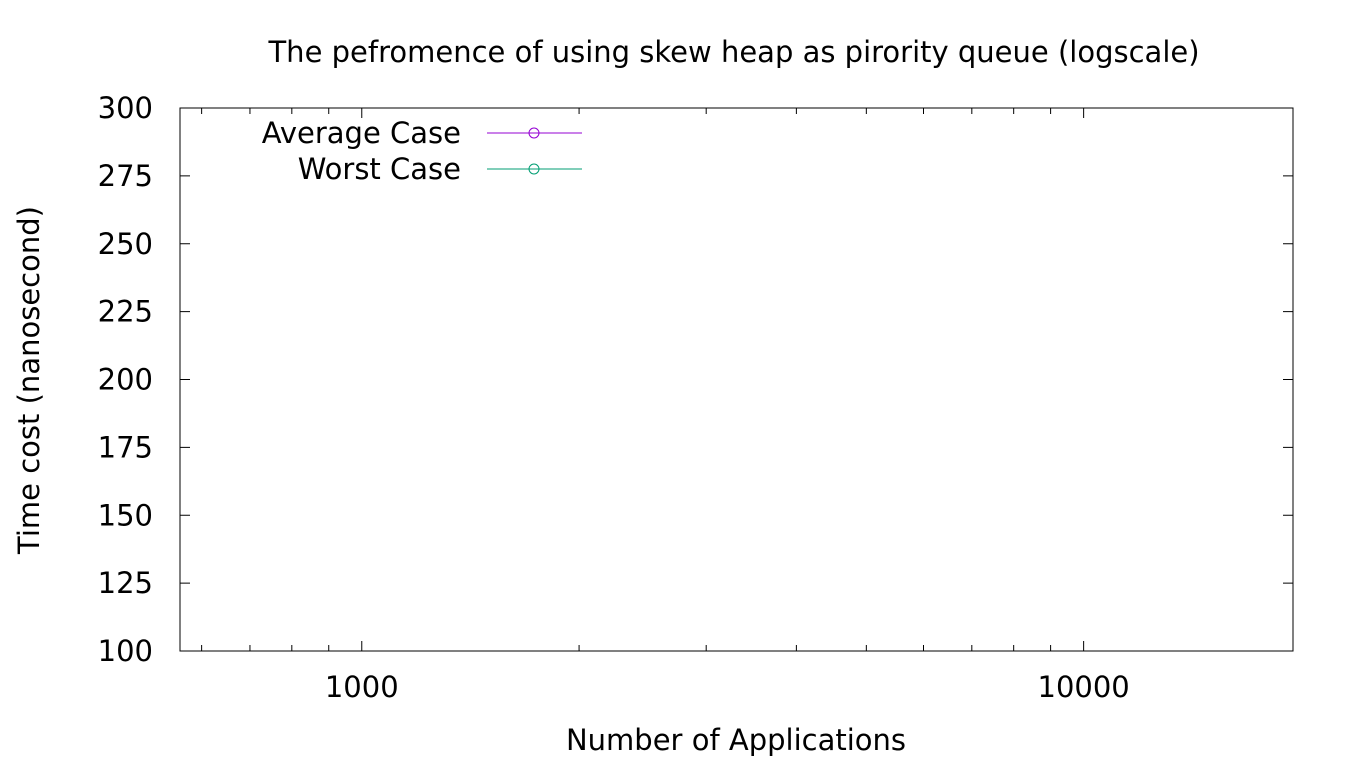 This screenshot has height=768, width=1360. Describe the element at coordinates (125, 651) in the screenshot. I see `y-tick-label: 100` at that location.